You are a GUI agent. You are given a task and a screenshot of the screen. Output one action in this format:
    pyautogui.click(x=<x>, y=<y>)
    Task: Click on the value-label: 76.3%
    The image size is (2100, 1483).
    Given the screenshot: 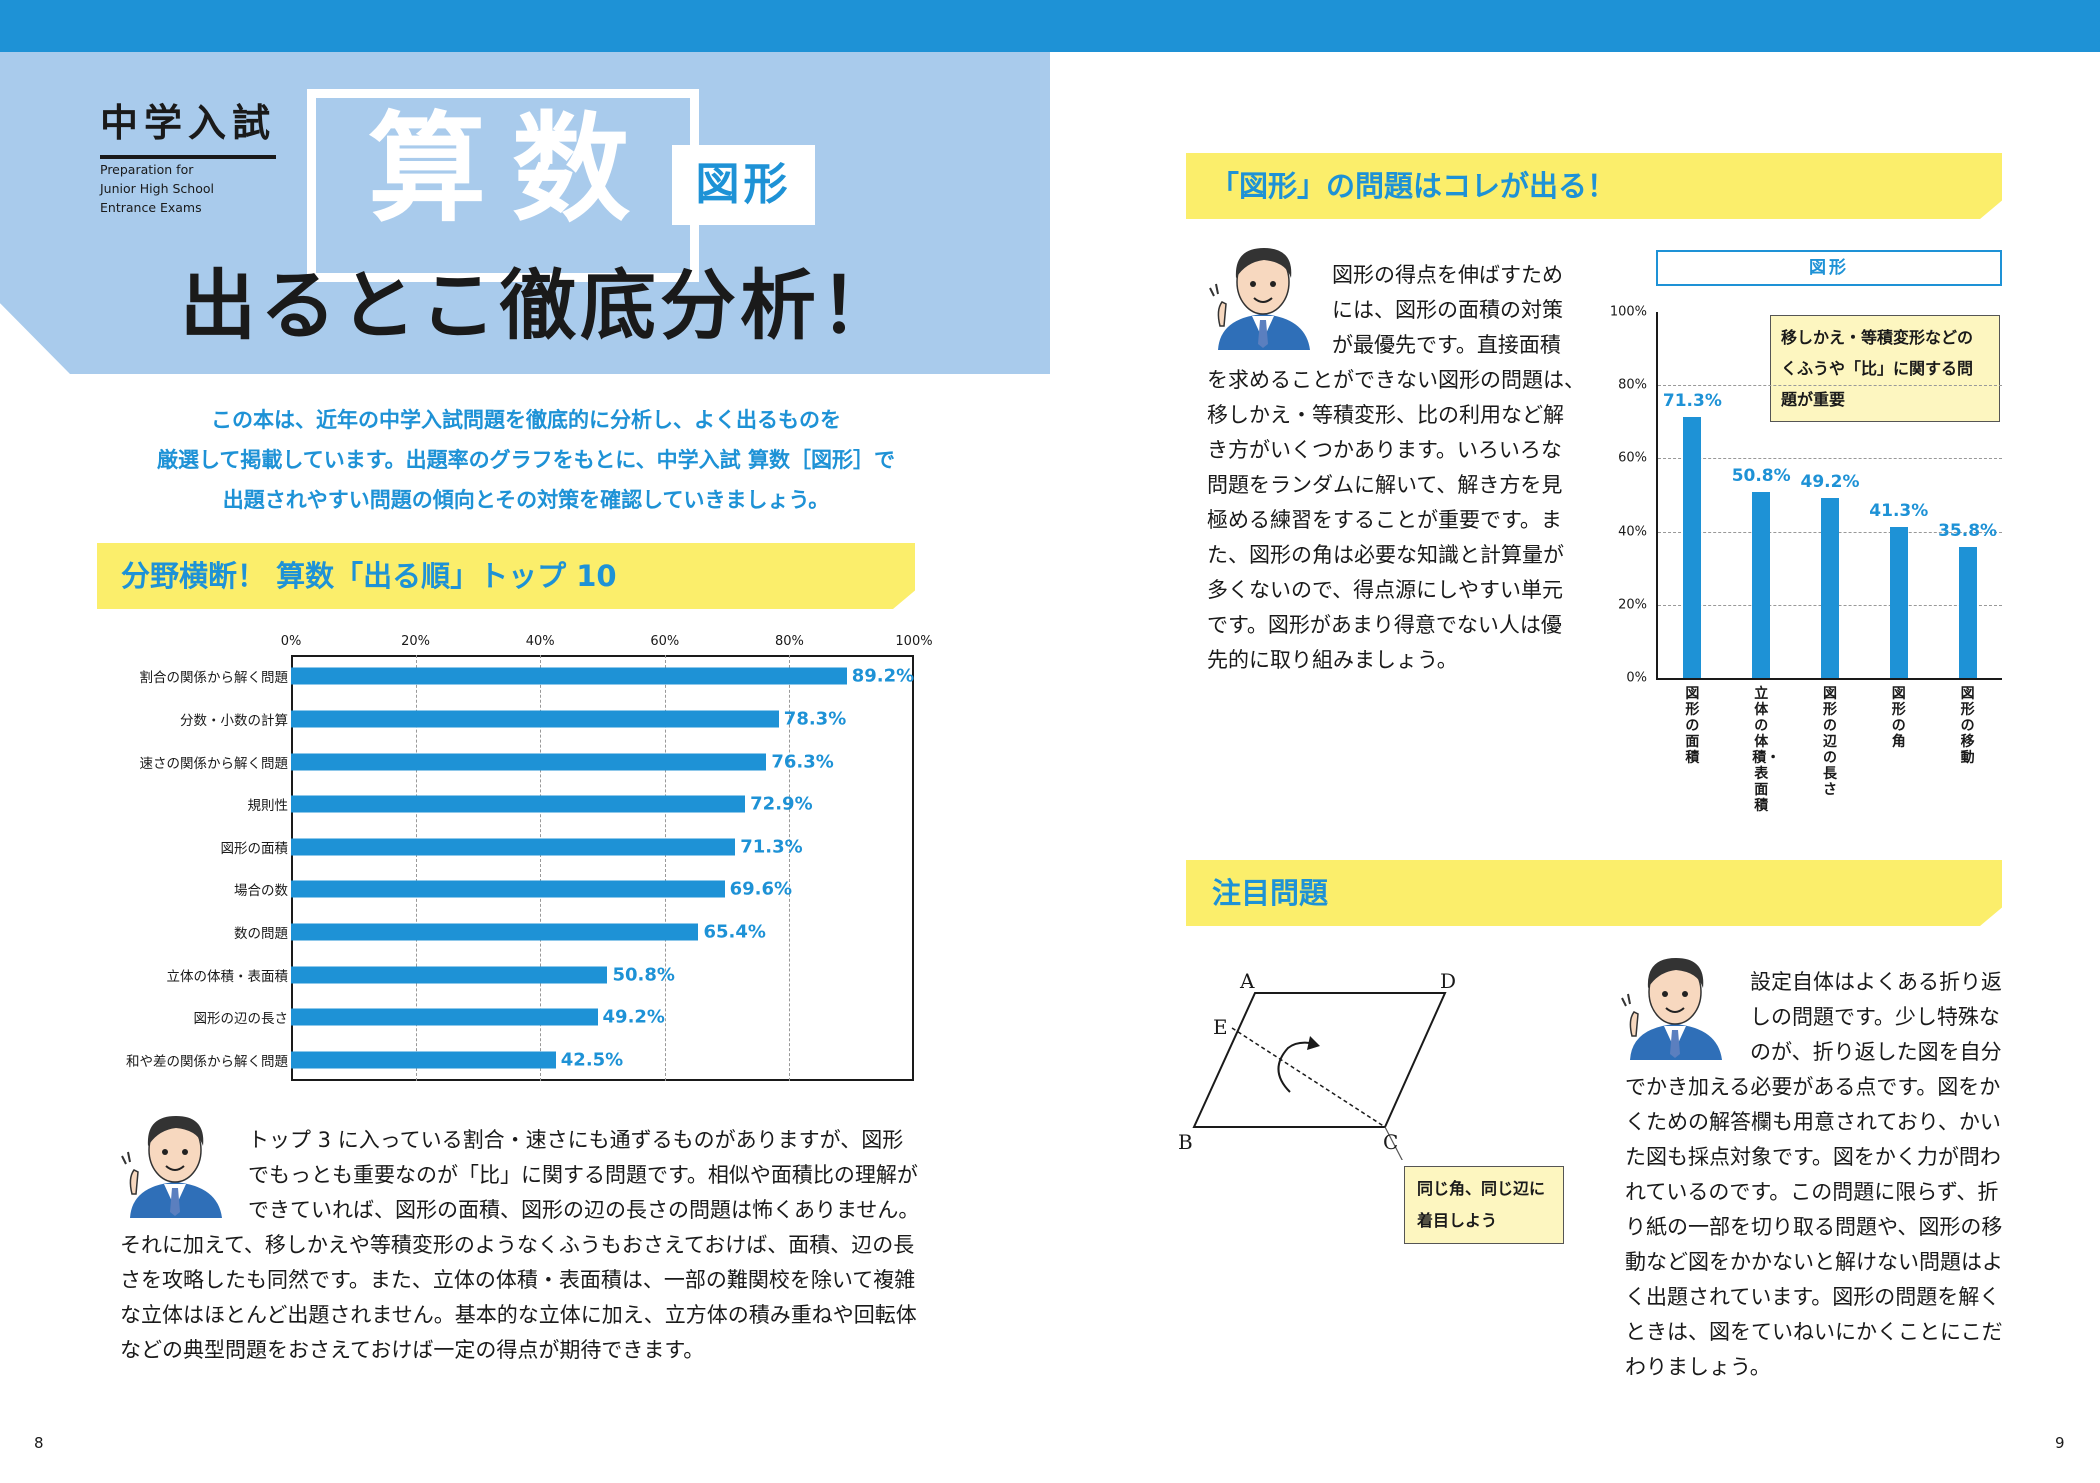 What is the action you would take?
    pyautogui.click(x=802, y=761)
    